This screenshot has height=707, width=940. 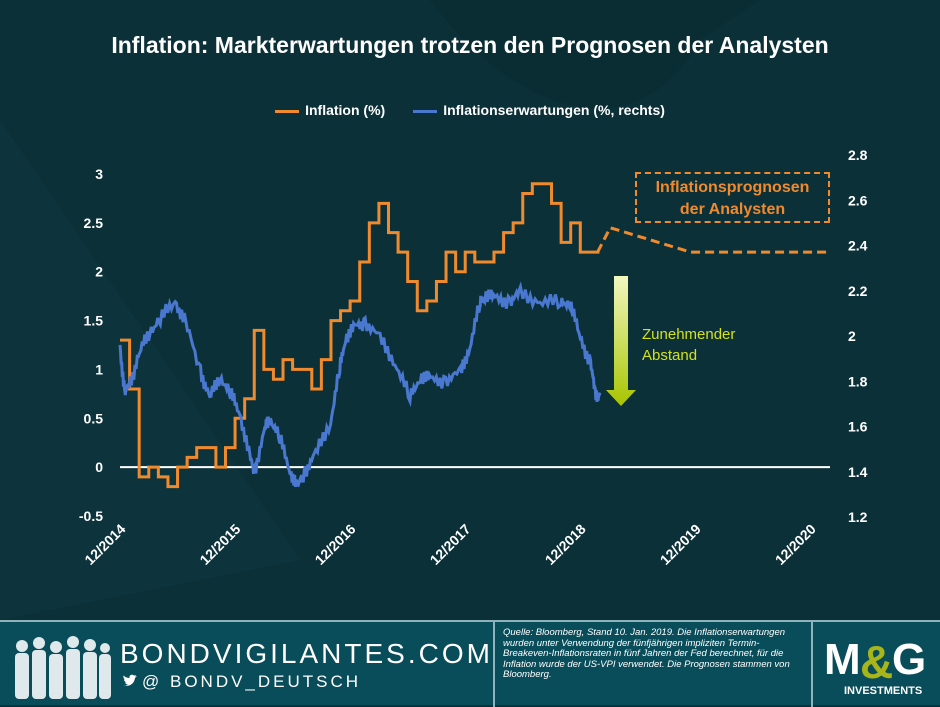 What do you see at coordinates (670, 355) in the screenshot?
I see `gap-label: Abstand` at bounding box center [670, 355].